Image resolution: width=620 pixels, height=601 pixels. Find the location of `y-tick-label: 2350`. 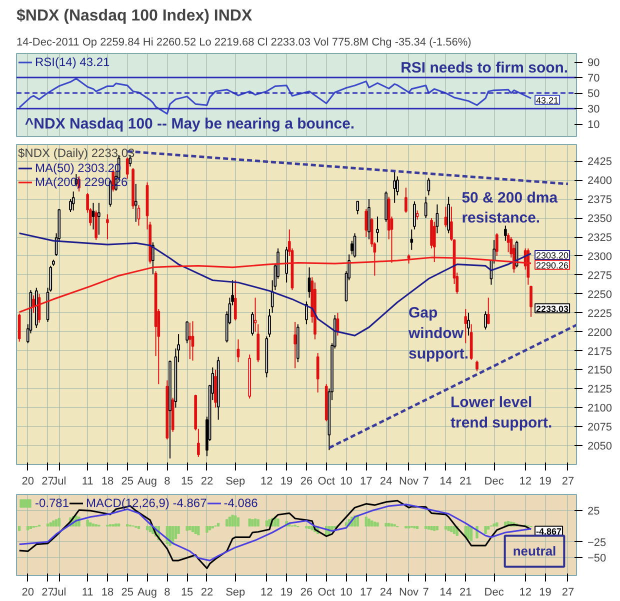

y-tick-label: 2350 is located at coordinates (600, 219).